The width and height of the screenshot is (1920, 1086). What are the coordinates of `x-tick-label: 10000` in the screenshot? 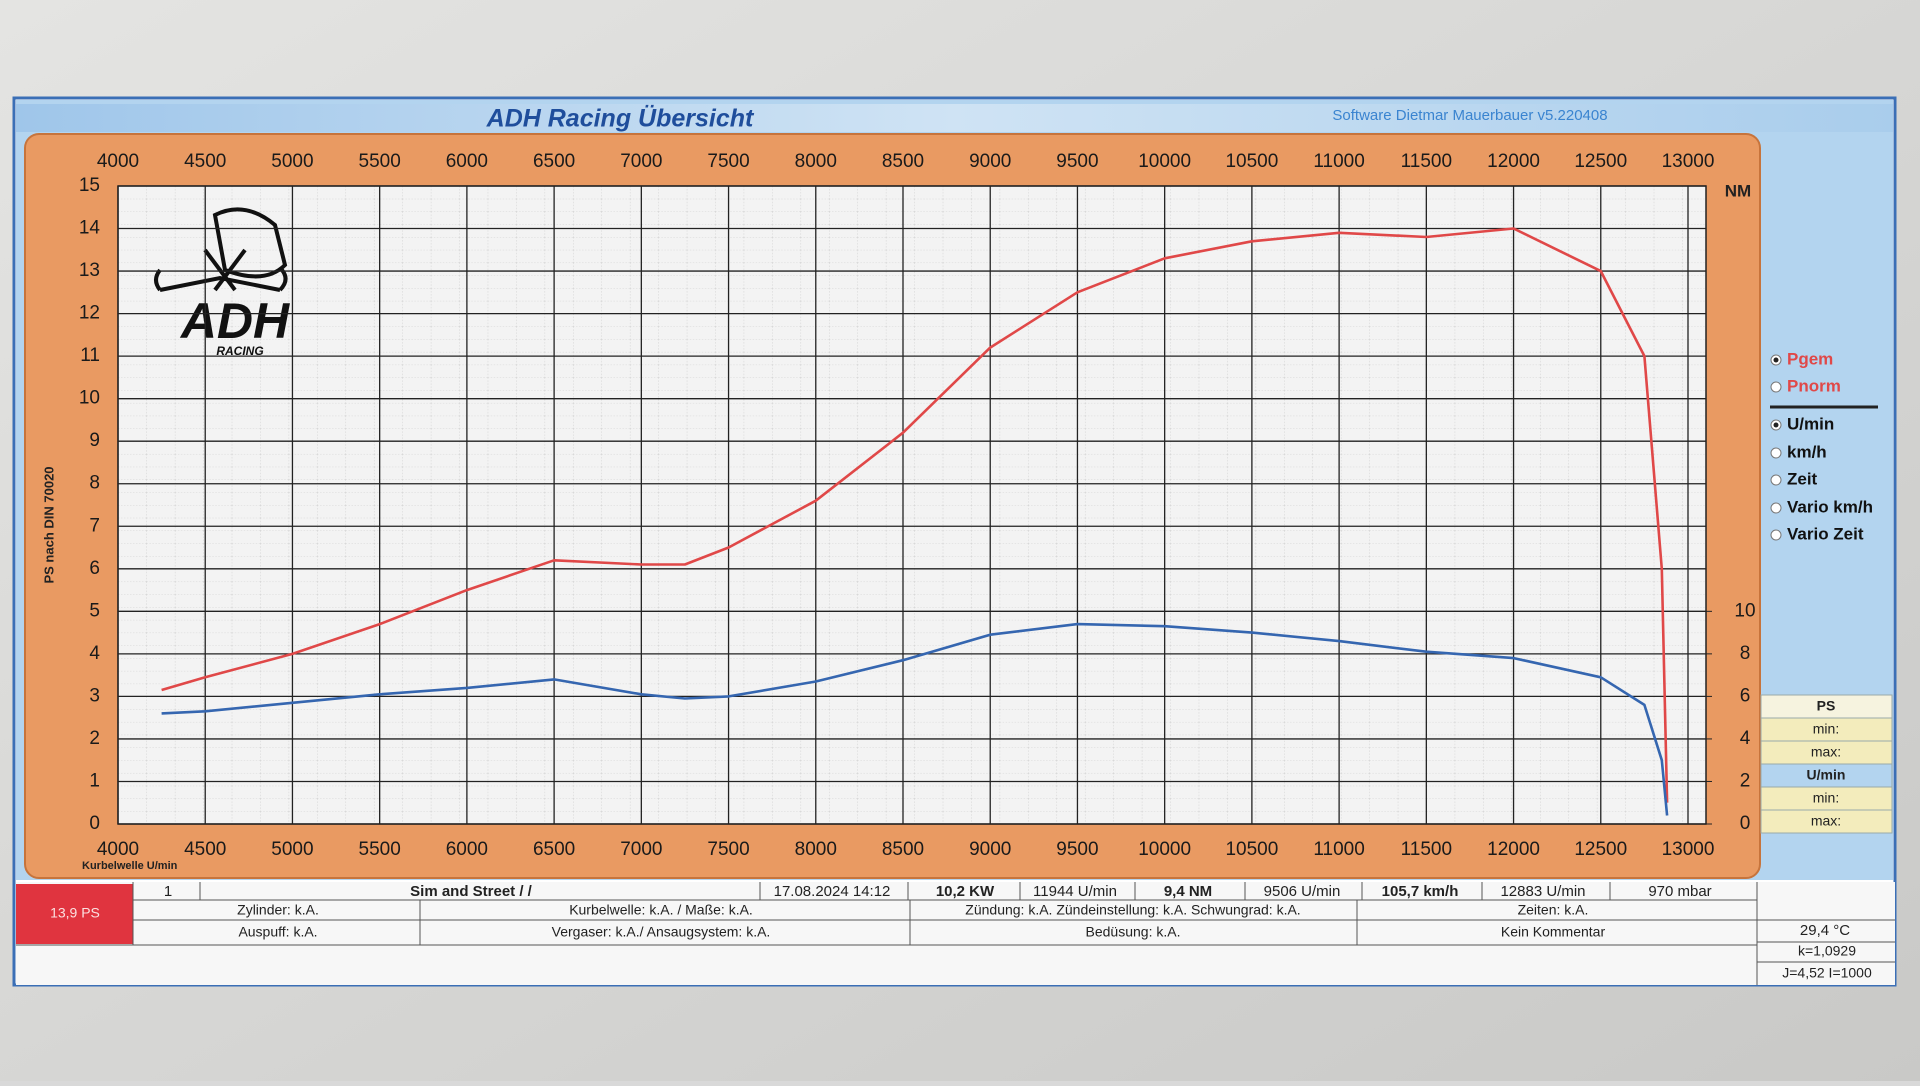 It's located at (1164, 161).